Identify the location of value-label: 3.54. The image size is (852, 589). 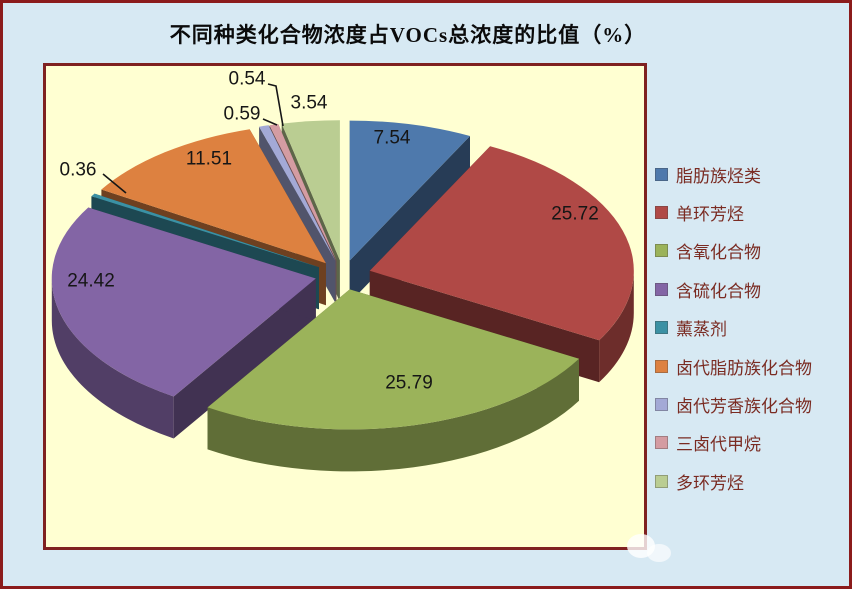
(309, 103).